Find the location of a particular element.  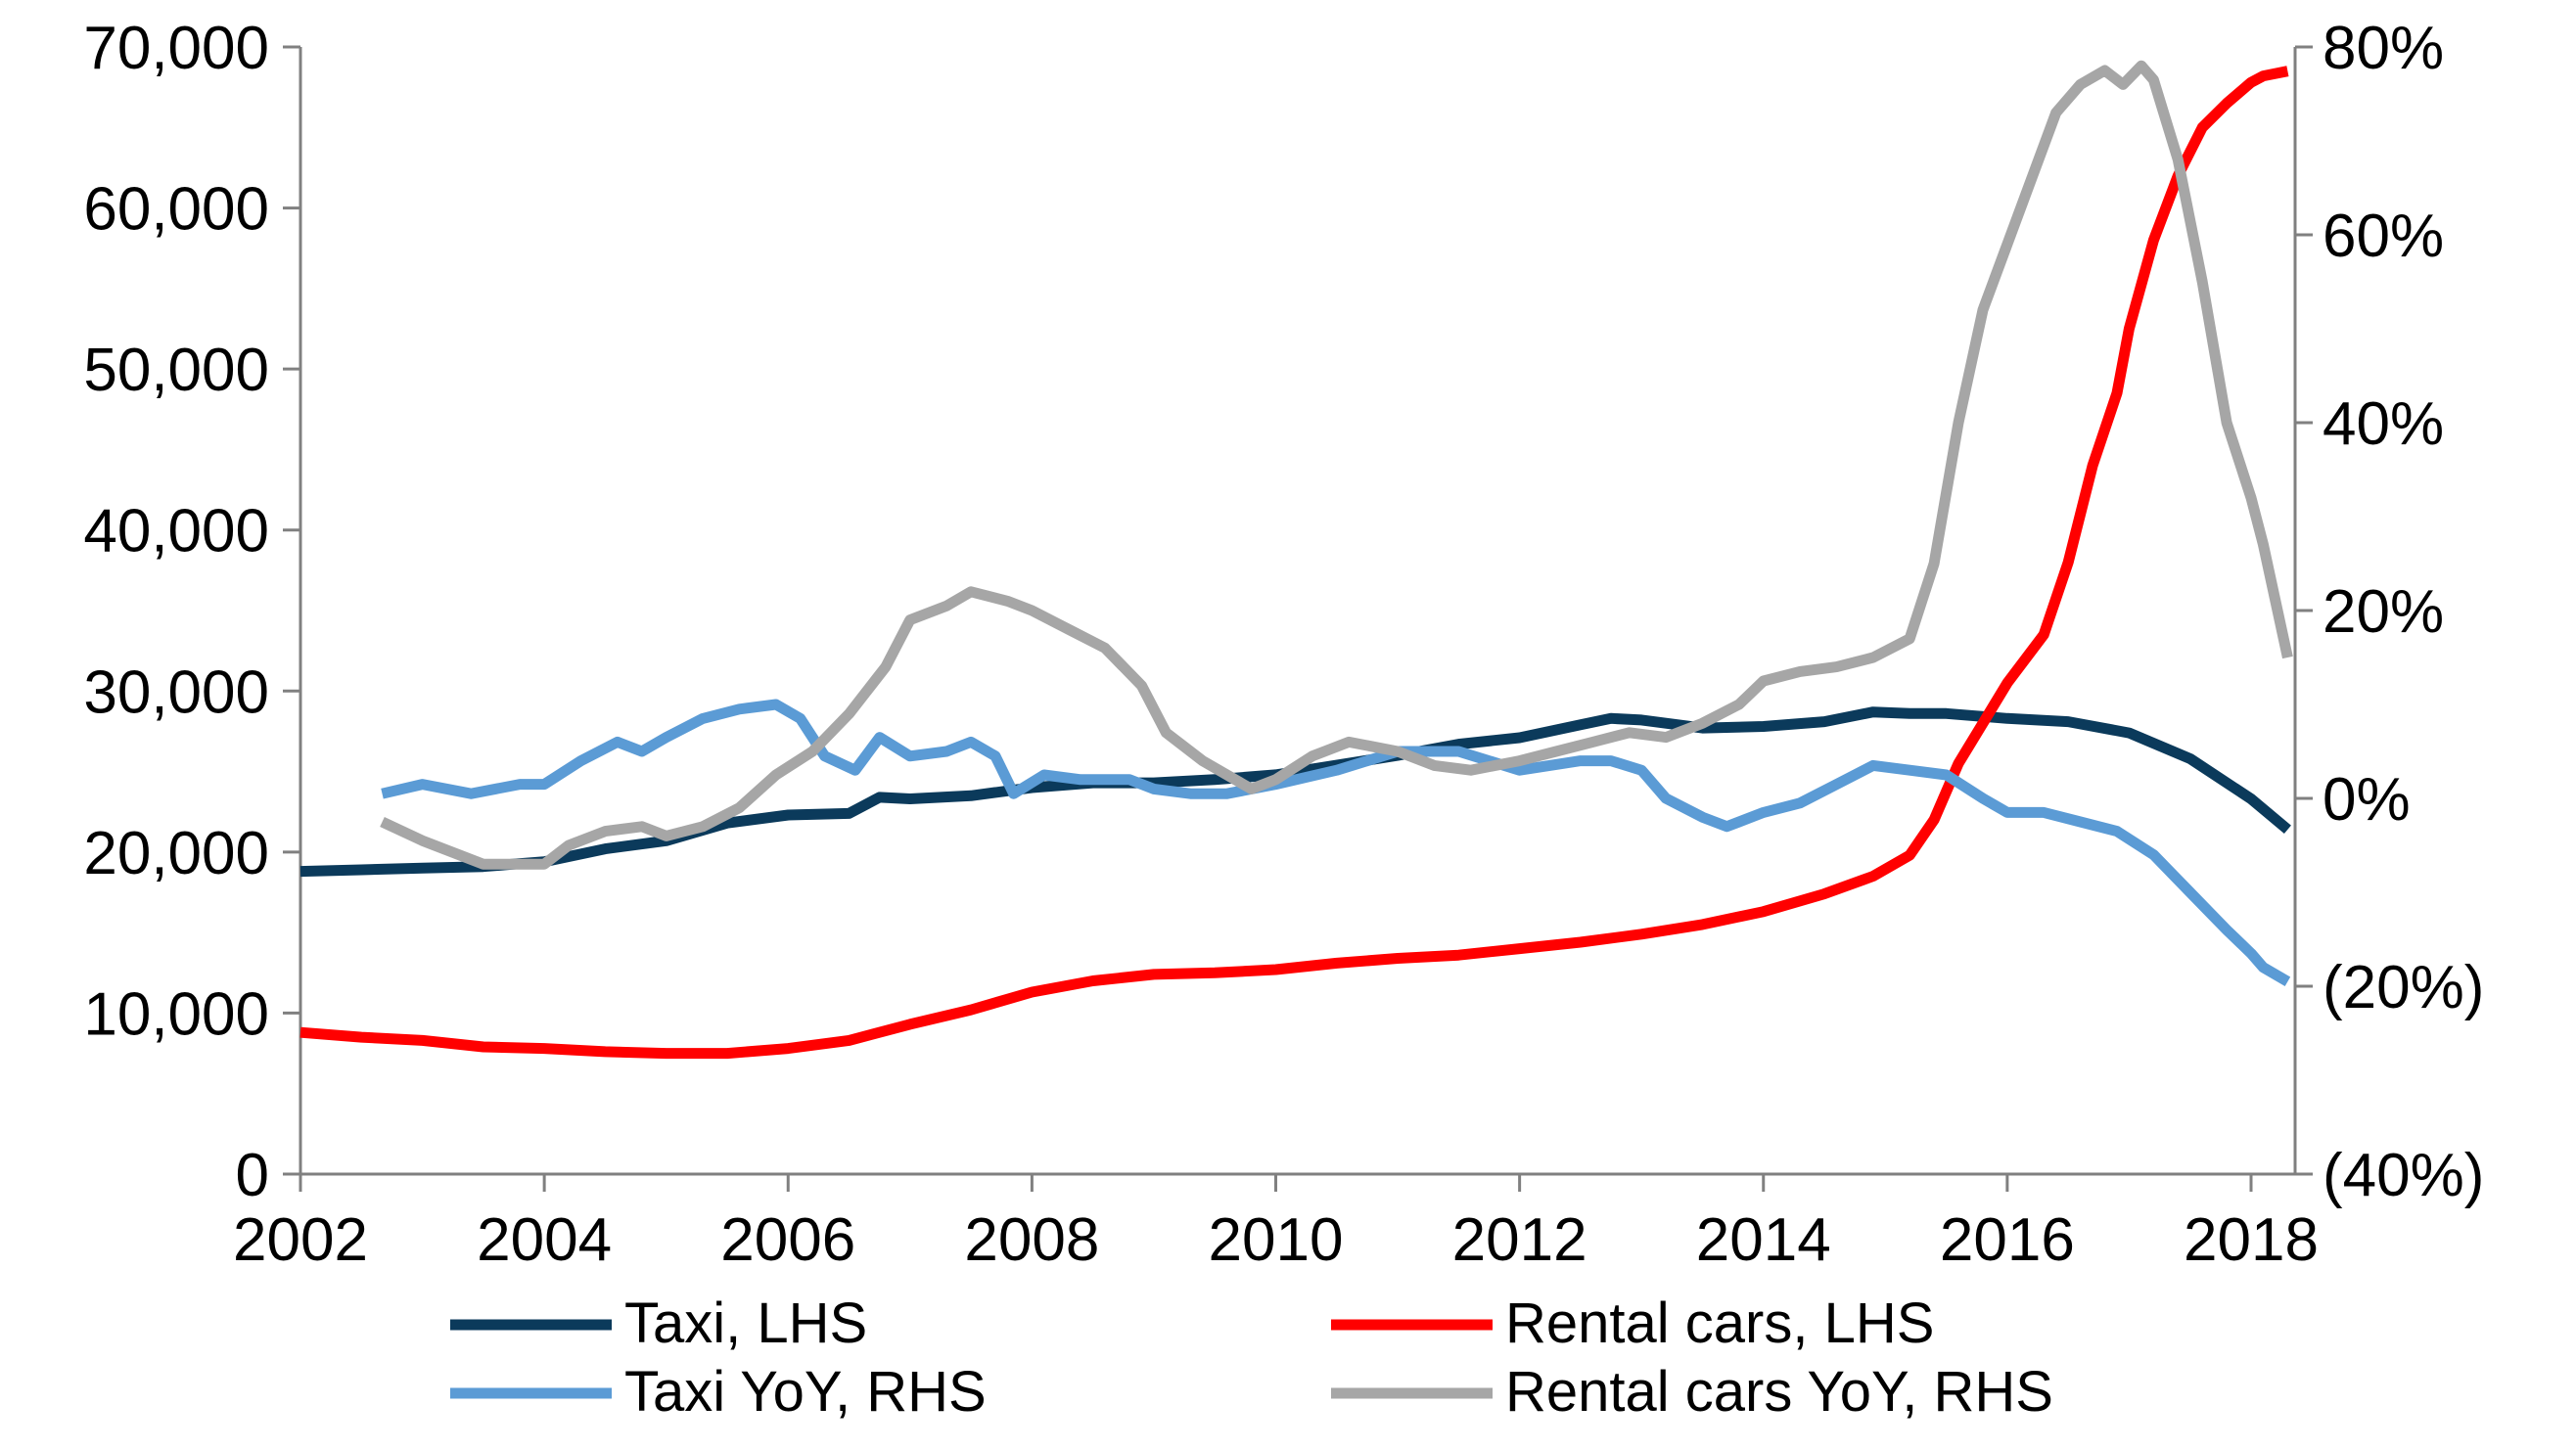

left-y-tick-label: 30,000 is located at coordinates (176, 692).